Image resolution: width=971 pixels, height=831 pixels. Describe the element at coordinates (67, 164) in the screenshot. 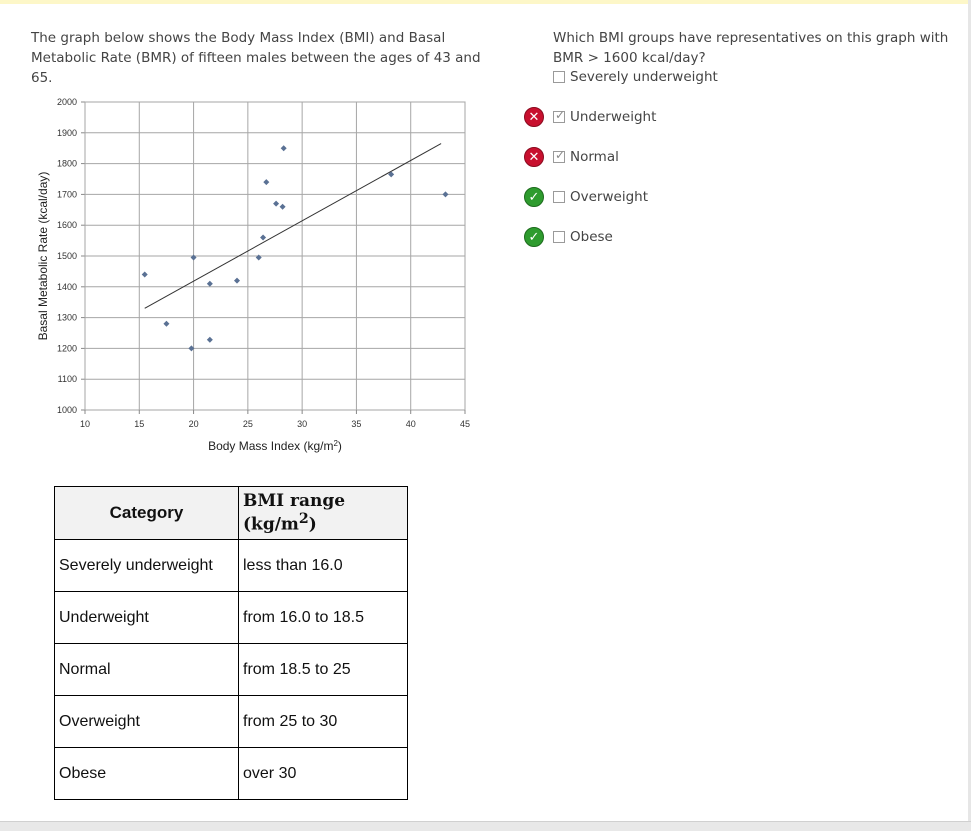

I see `y-tick-label: 1800` at that location.